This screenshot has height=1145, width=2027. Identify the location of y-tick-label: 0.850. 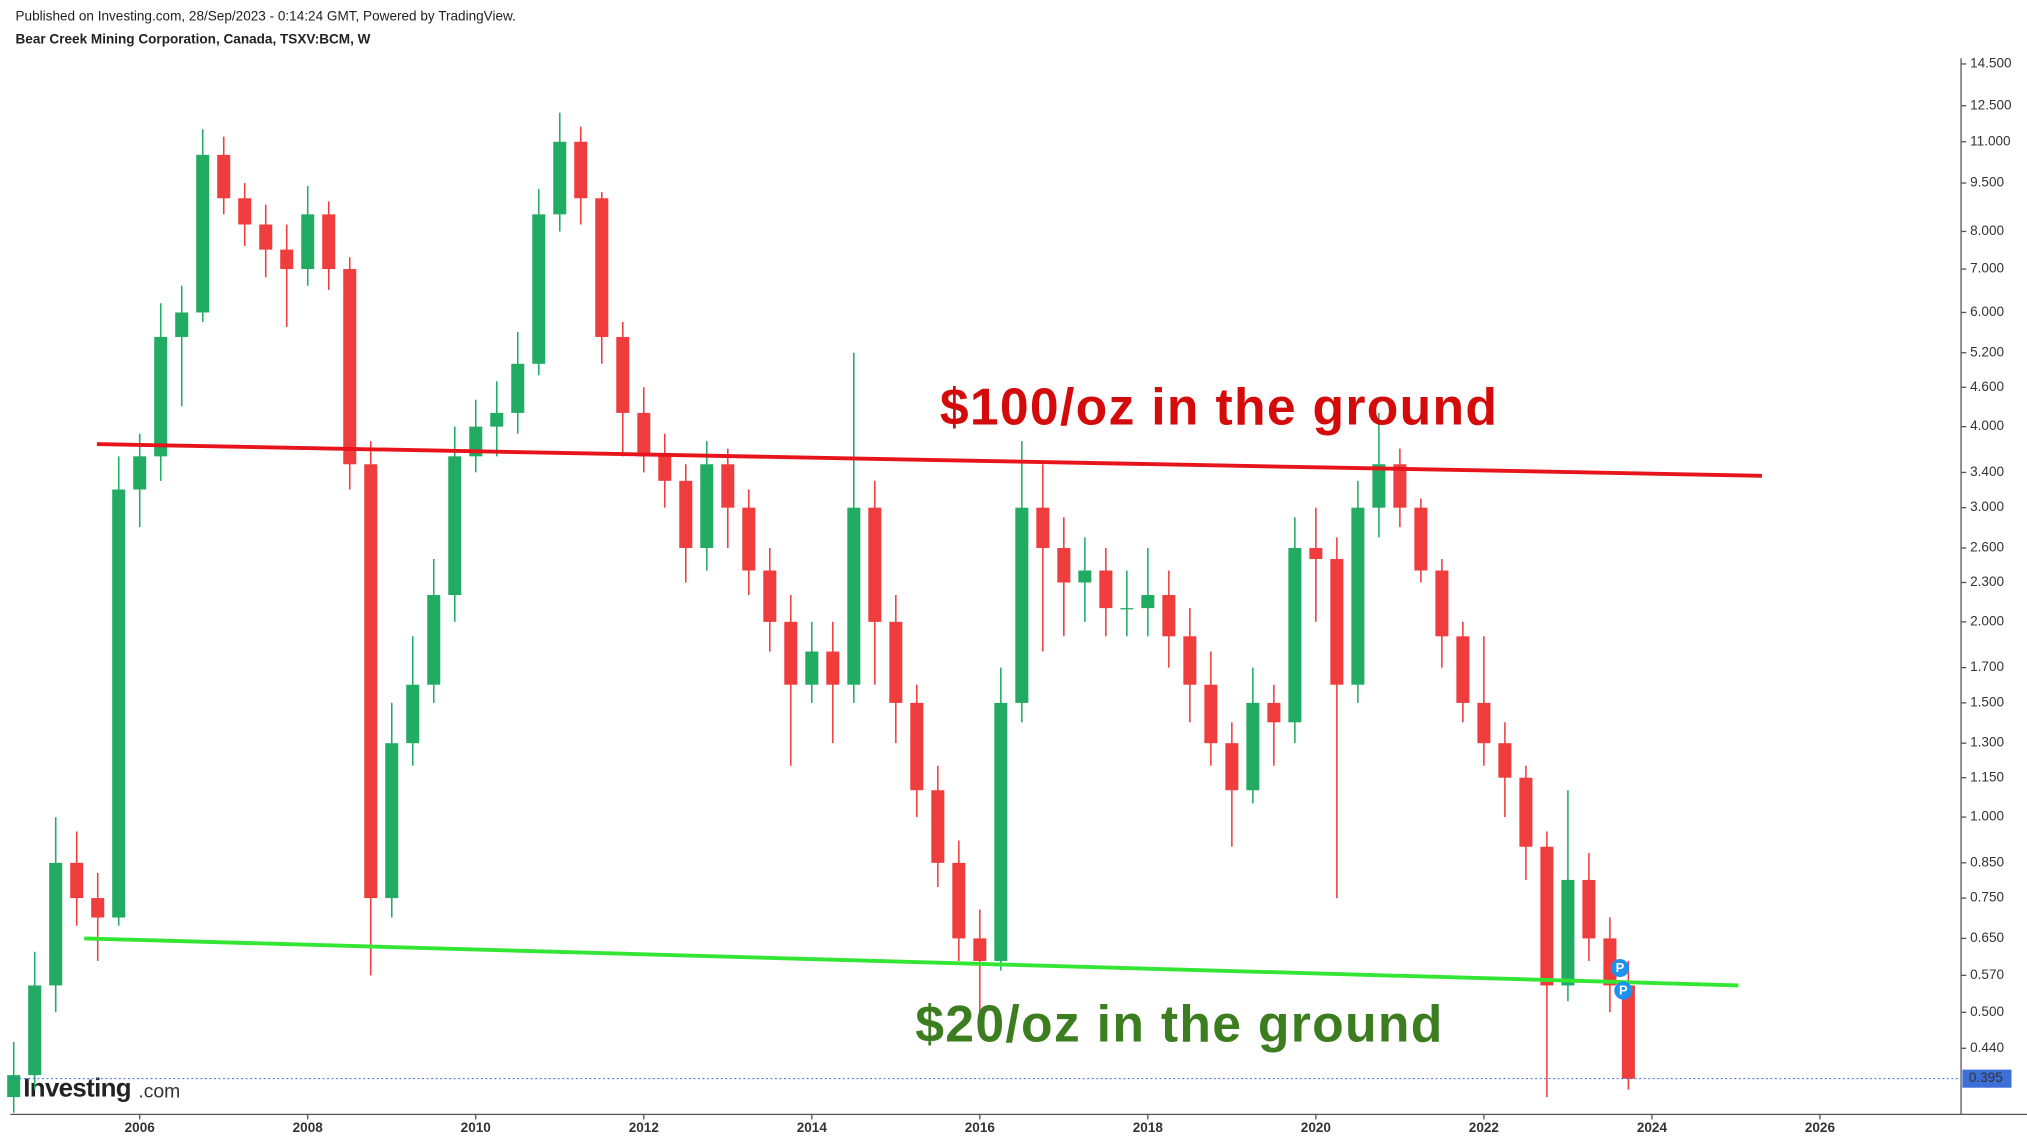
(1987, 861).